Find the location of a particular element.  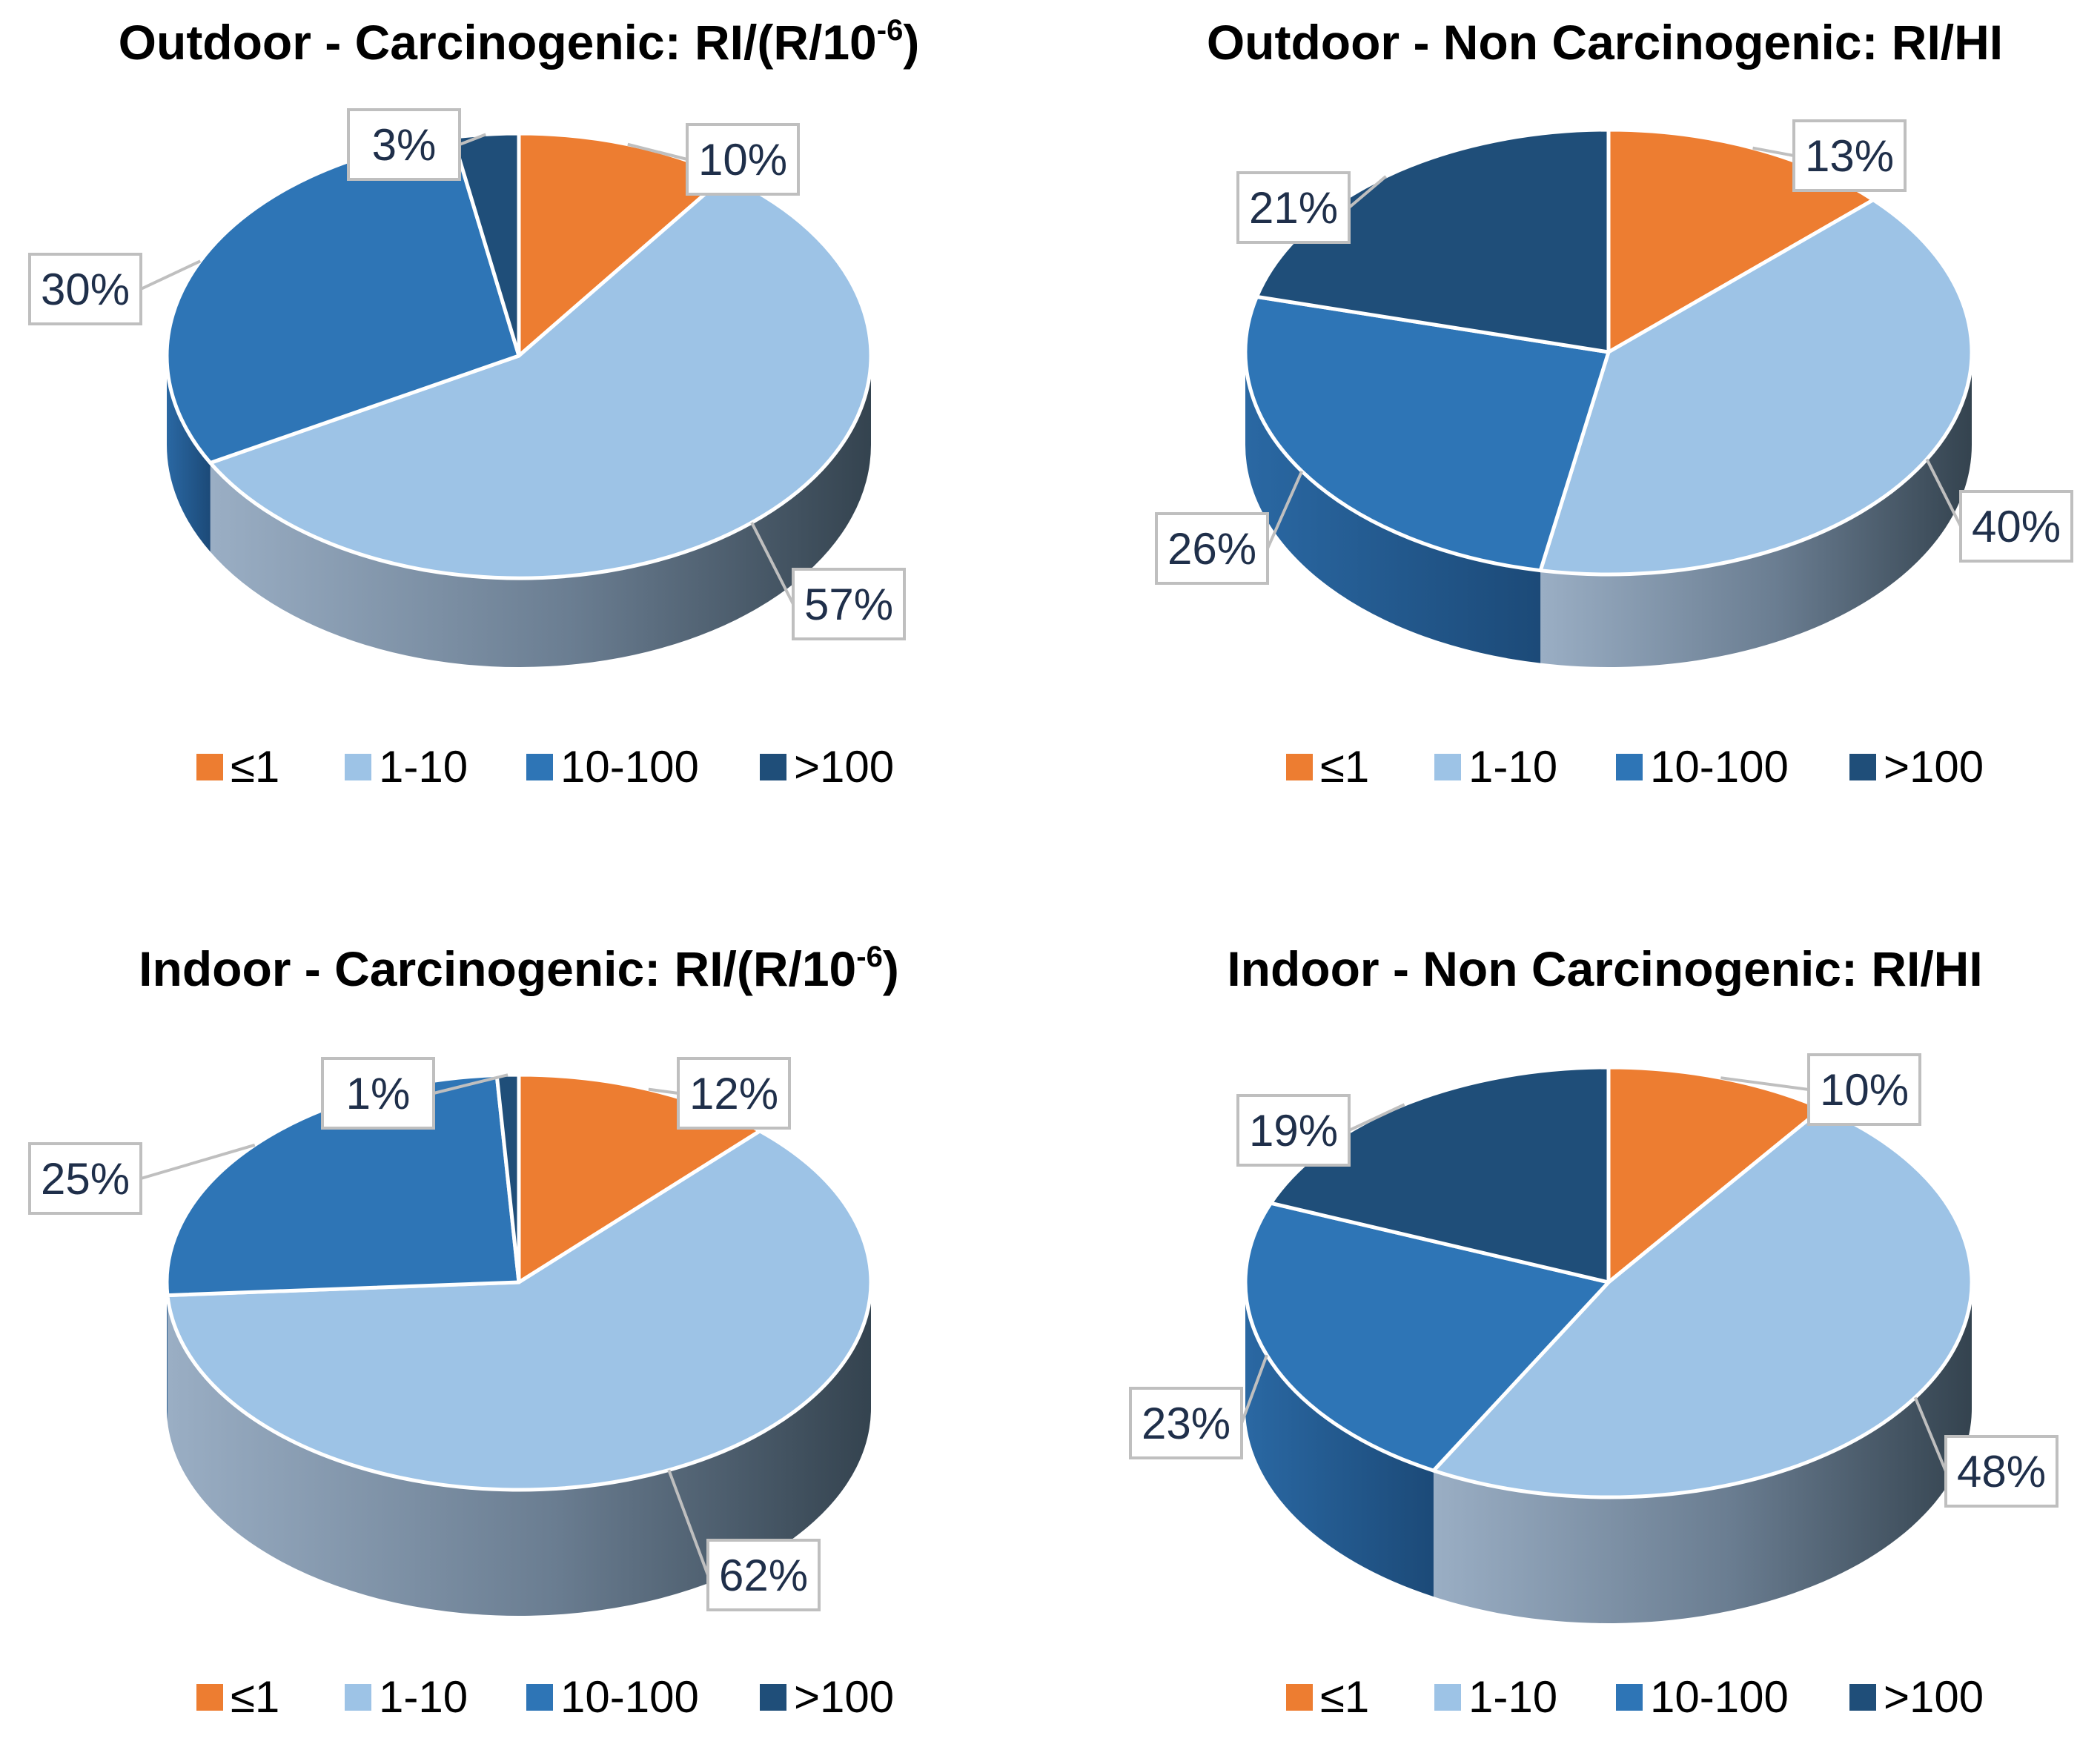

chart-title: Indoor - Carcinogenic: RI/(R/10-6) is located at coordinates (519, 969).